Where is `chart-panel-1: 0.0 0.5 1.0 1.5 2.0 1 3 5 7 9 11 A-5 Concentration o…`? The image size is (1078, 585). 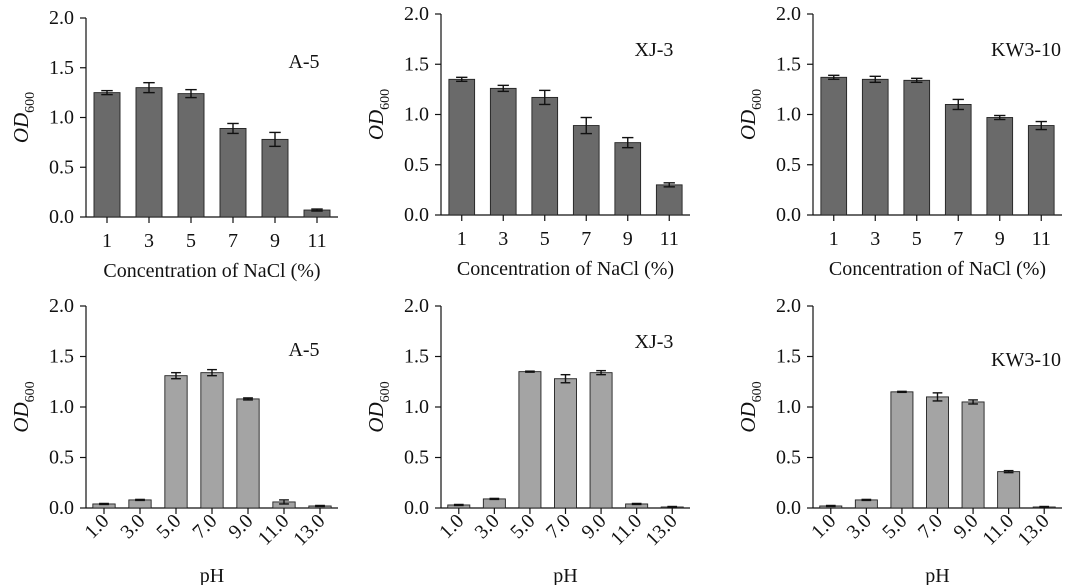 chart-panel-1: 0.0 0.5 1.0 1.5 2.0 1 3 5 7 9 11 A-5 Concentration o… is located at coordinates (173, 144).